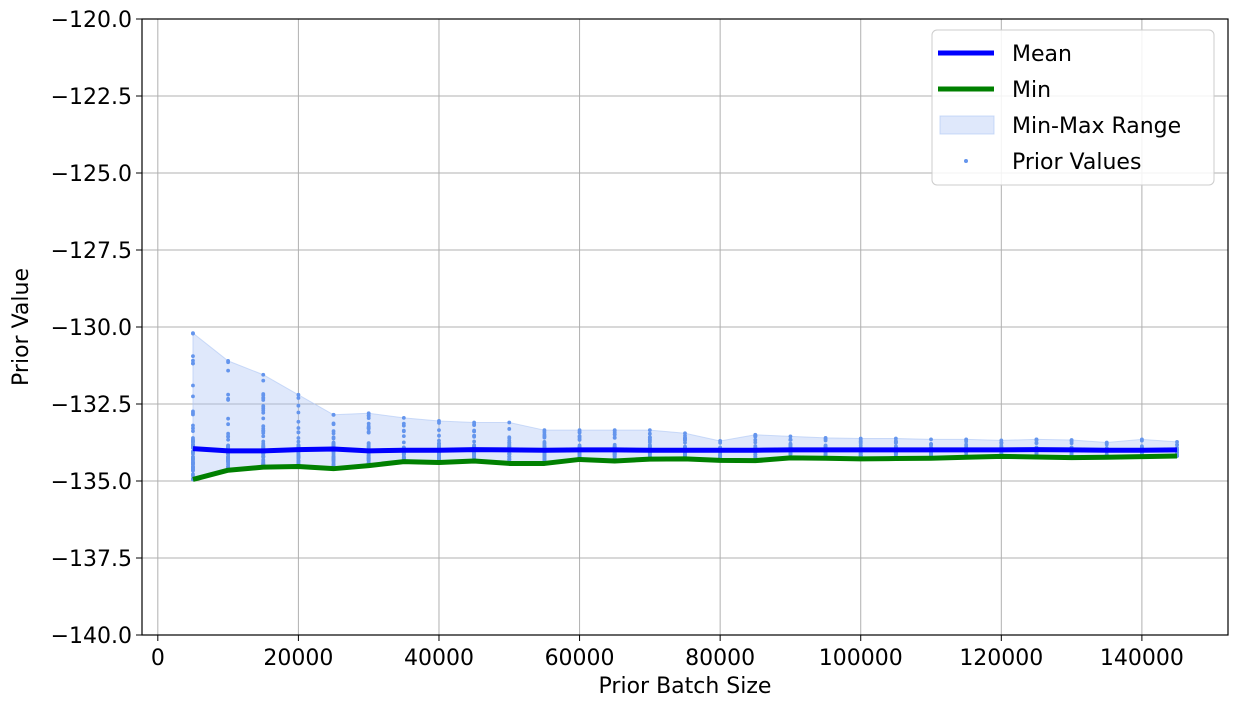 This screenshot has width=1236, height=708. Describe the element at coordinates (91, 251) in the screenshot. I see `y-tick-label: −127.5` at that location.